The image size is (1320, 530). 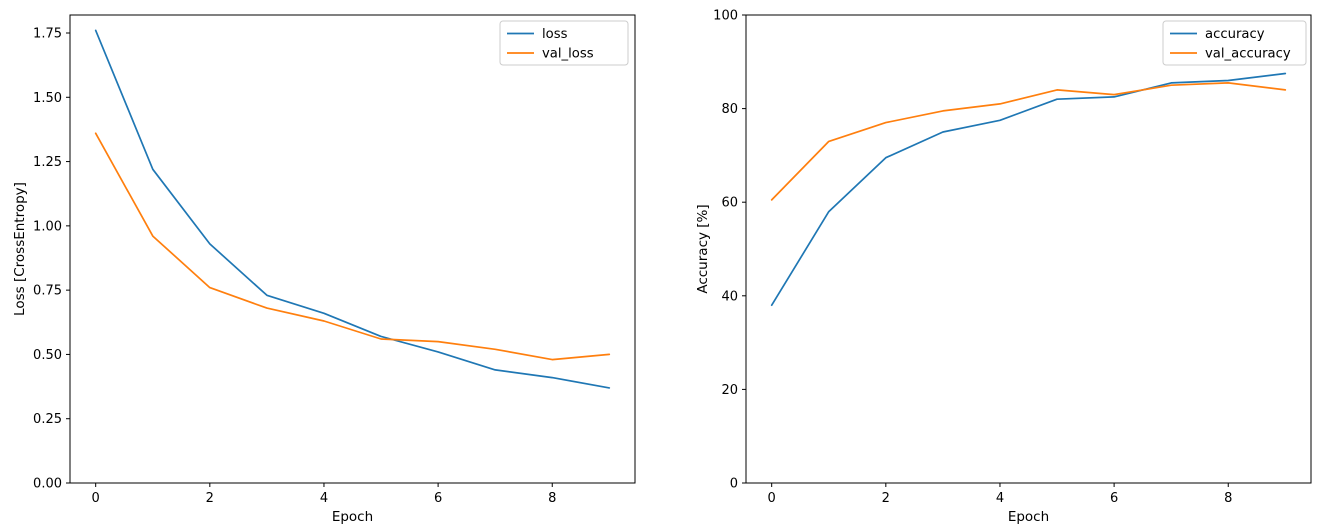 What do you see at coordinates (729, 203) in the screenshot?
I see `y-tick-label: 60` at bounding box center [729, 203].